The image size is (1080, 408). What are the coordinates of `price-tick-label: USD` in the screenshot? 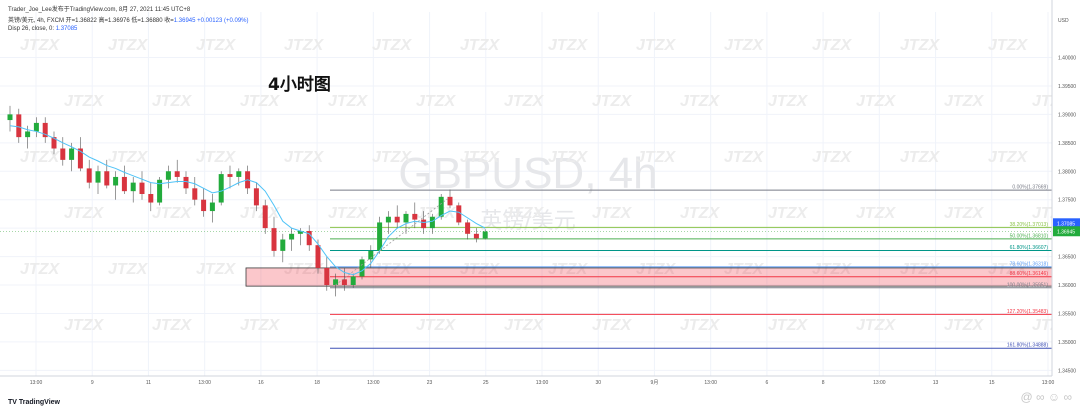 It's located at (1063, 21).